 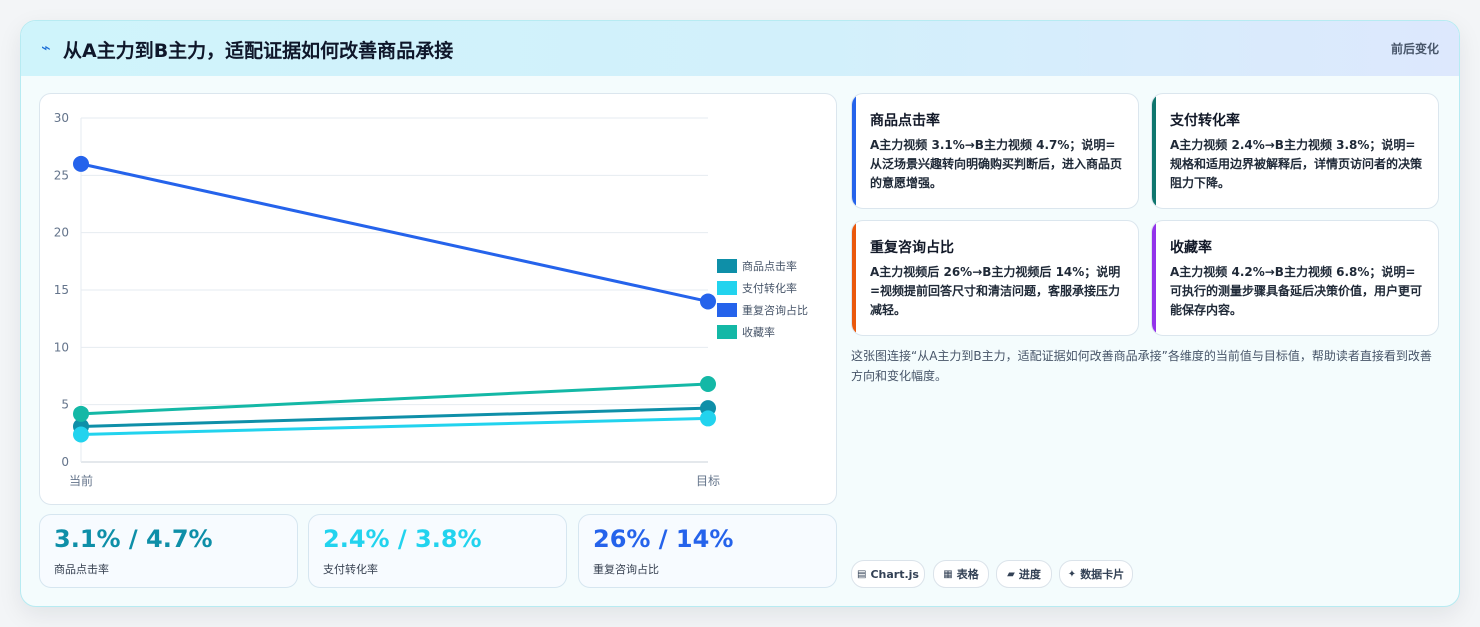 What do you see at coordinates (65, 462) in the screenshot?
I see `y-tick-label: 0` at bounding box center [65, 462].